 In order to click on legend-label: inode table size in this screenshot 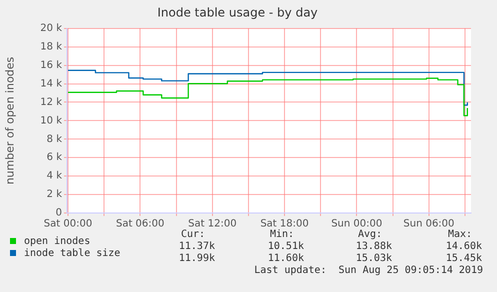, I will do `click(71, 254)`.